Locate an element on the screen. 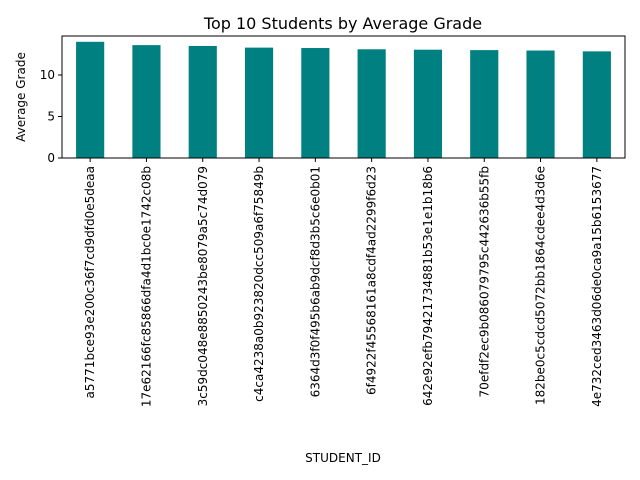  x-tick-label-9: 182be0c5cdcd5072bb1864cdee4d3d6e is located at coordinates (541, 285).